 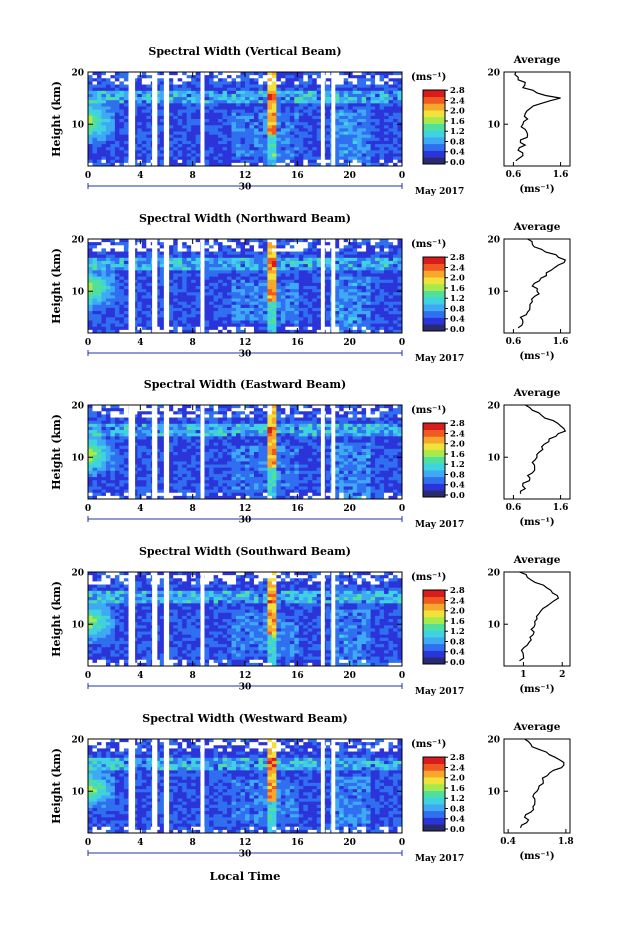 What do you see at coordinates (536, 356) in the screenshot?
I see `average-x-label: (ms⁻¹)` at bounding box center [536, 356].